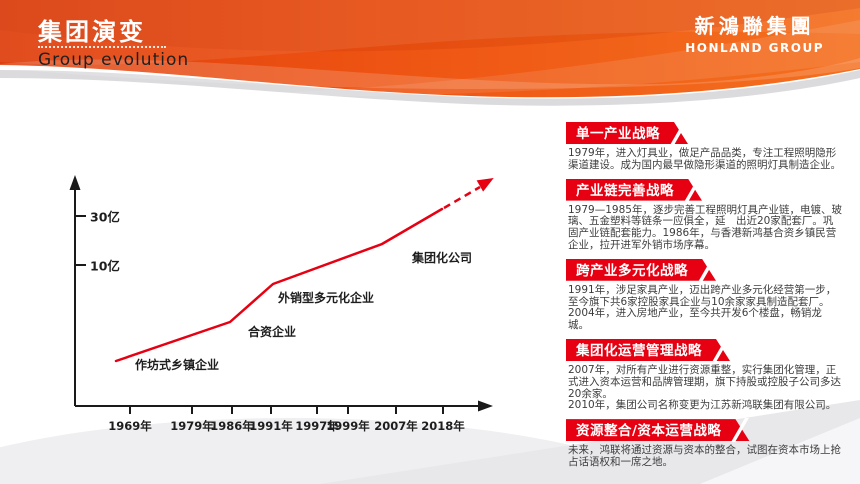 The width and height of the screenshot is (860, 484). Describe the element at coordinates (279, 285) in the screenshot. I see `trend-line` at that location.